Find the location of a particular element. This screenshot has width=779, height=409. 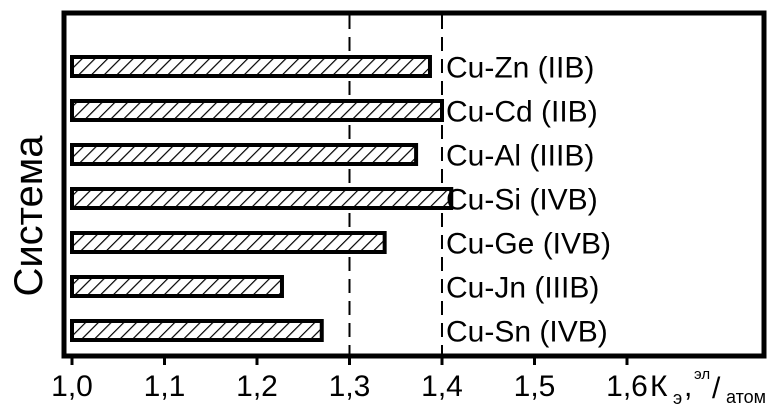

x-tick-labels: 1,0 1,1 1,2 1,3 1,4 1,5 1,6 is located at coordinates (349, 386).